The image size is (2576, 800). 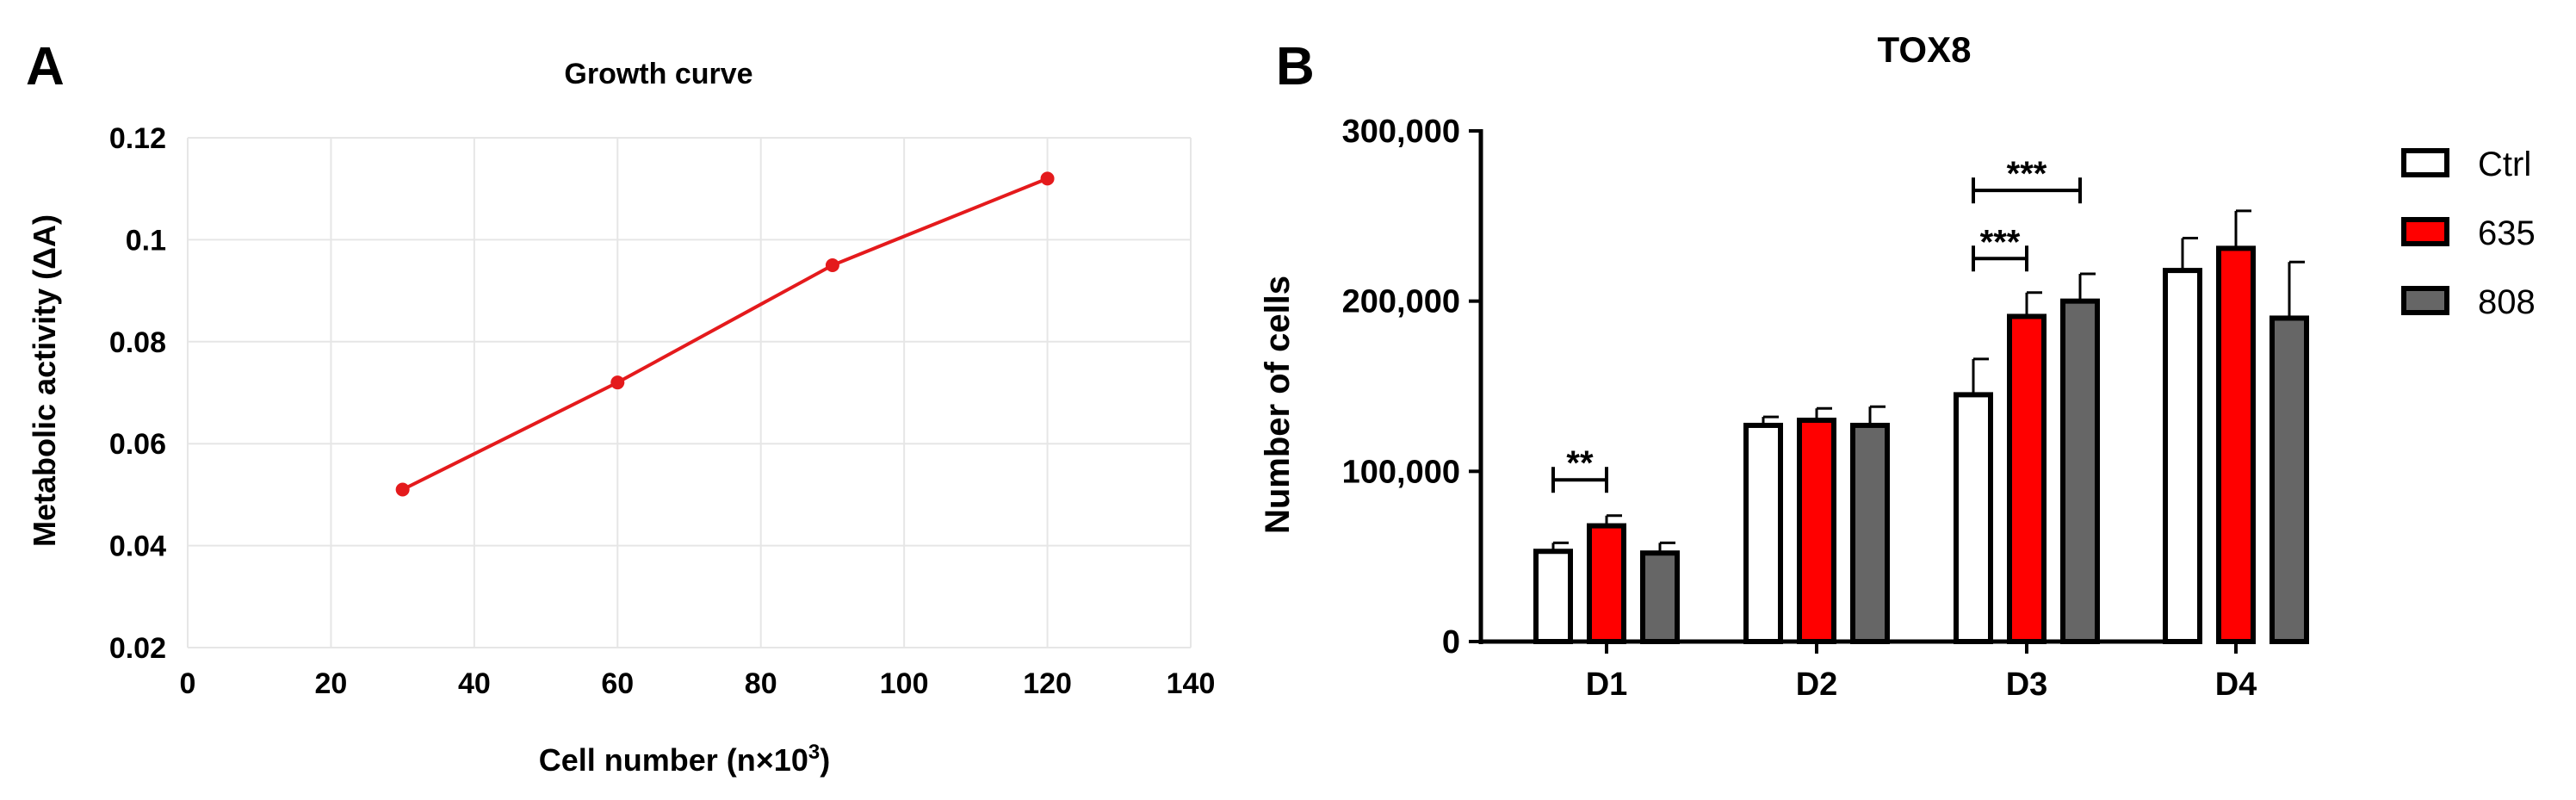 What do you see at coordinates (1412, 387) in the screenshot?
I see `chart-b-y-ticks: 0 100,000 200,000 300,000` at bounding box center [1412, 387].